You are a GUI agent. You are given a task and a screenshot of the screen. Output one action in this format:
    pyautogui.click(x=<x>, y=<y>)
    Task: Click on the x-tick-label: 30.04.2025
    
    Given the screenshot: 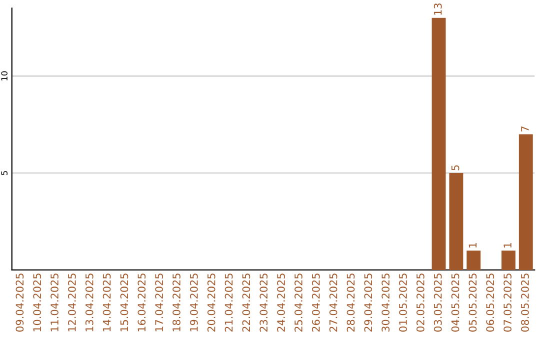 What is the action you would take?
    pyautogui.click(x=386, y=303)
    